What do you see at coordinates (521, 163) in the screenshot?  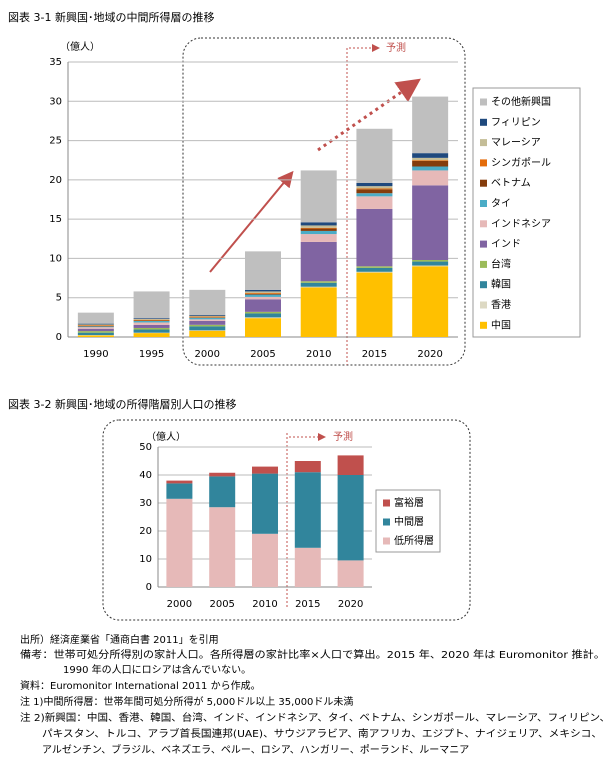 I see `legend-label: シンガポール` at bounding box center [521, 163].